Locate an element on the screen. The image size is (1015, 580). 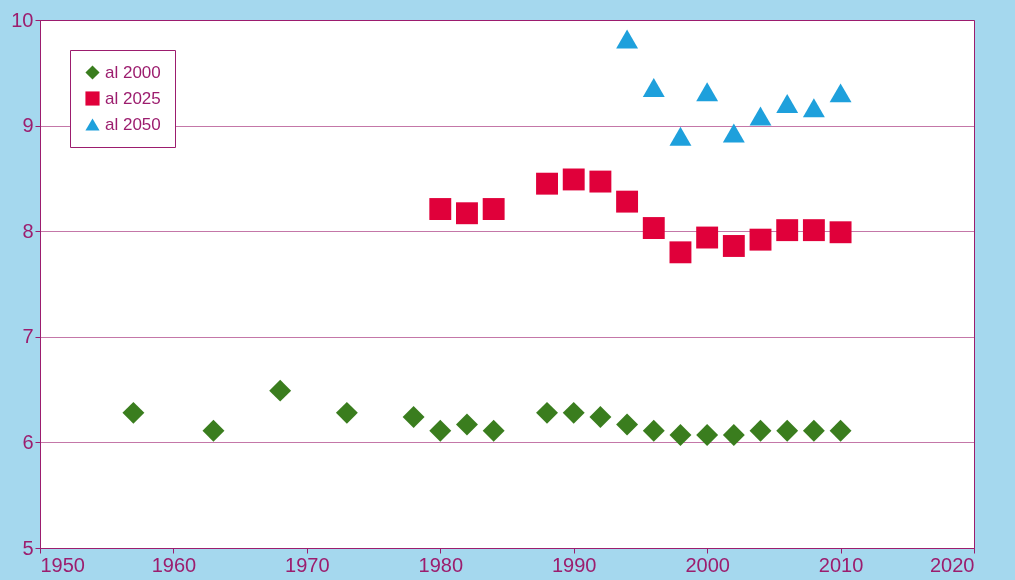
x-tick-label: 1970 is located at coordinates (307, 564).